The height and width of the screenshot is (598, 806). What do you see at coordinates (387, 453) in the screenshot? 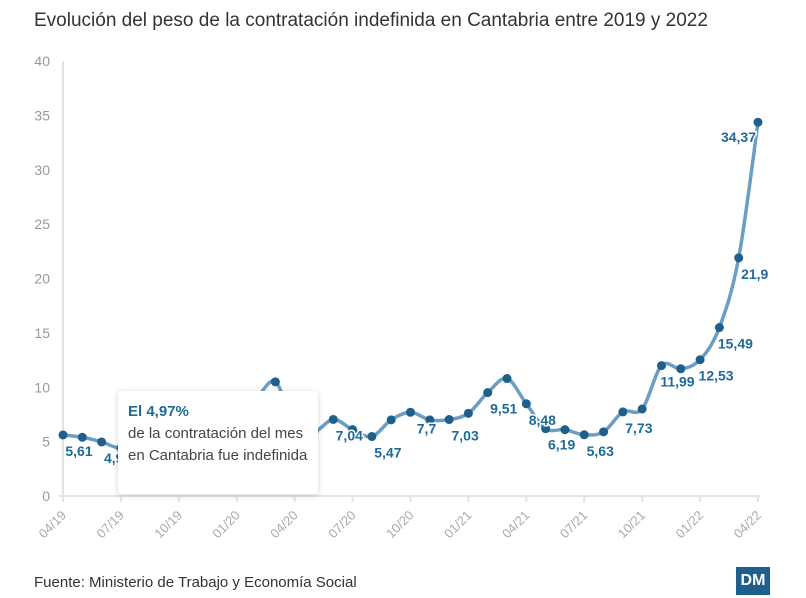
I see `data-label: 5,47` at bounding box center [387, 453].